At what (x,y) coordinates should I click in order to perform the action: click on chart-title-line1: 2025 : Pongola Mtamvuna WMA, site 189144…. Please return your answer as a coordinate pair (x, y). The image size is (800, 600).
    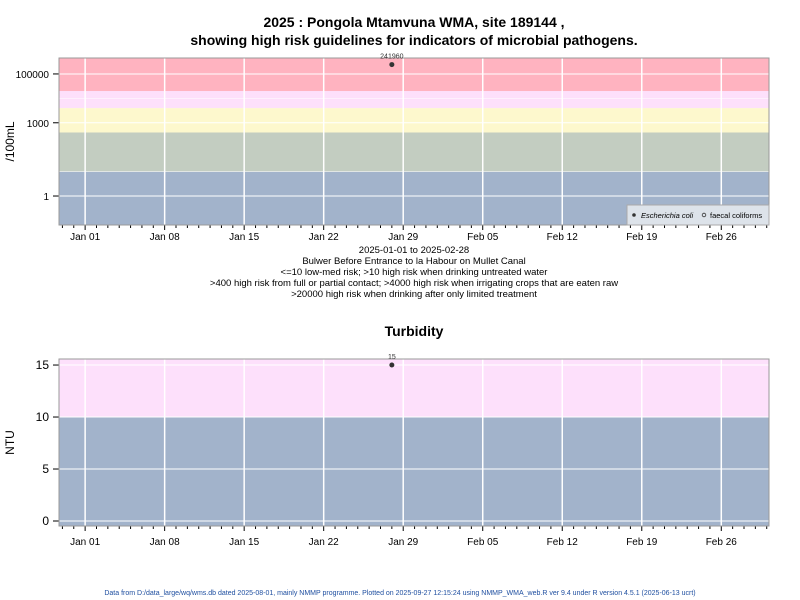
    Looking at the image, I should click on (413, 22).